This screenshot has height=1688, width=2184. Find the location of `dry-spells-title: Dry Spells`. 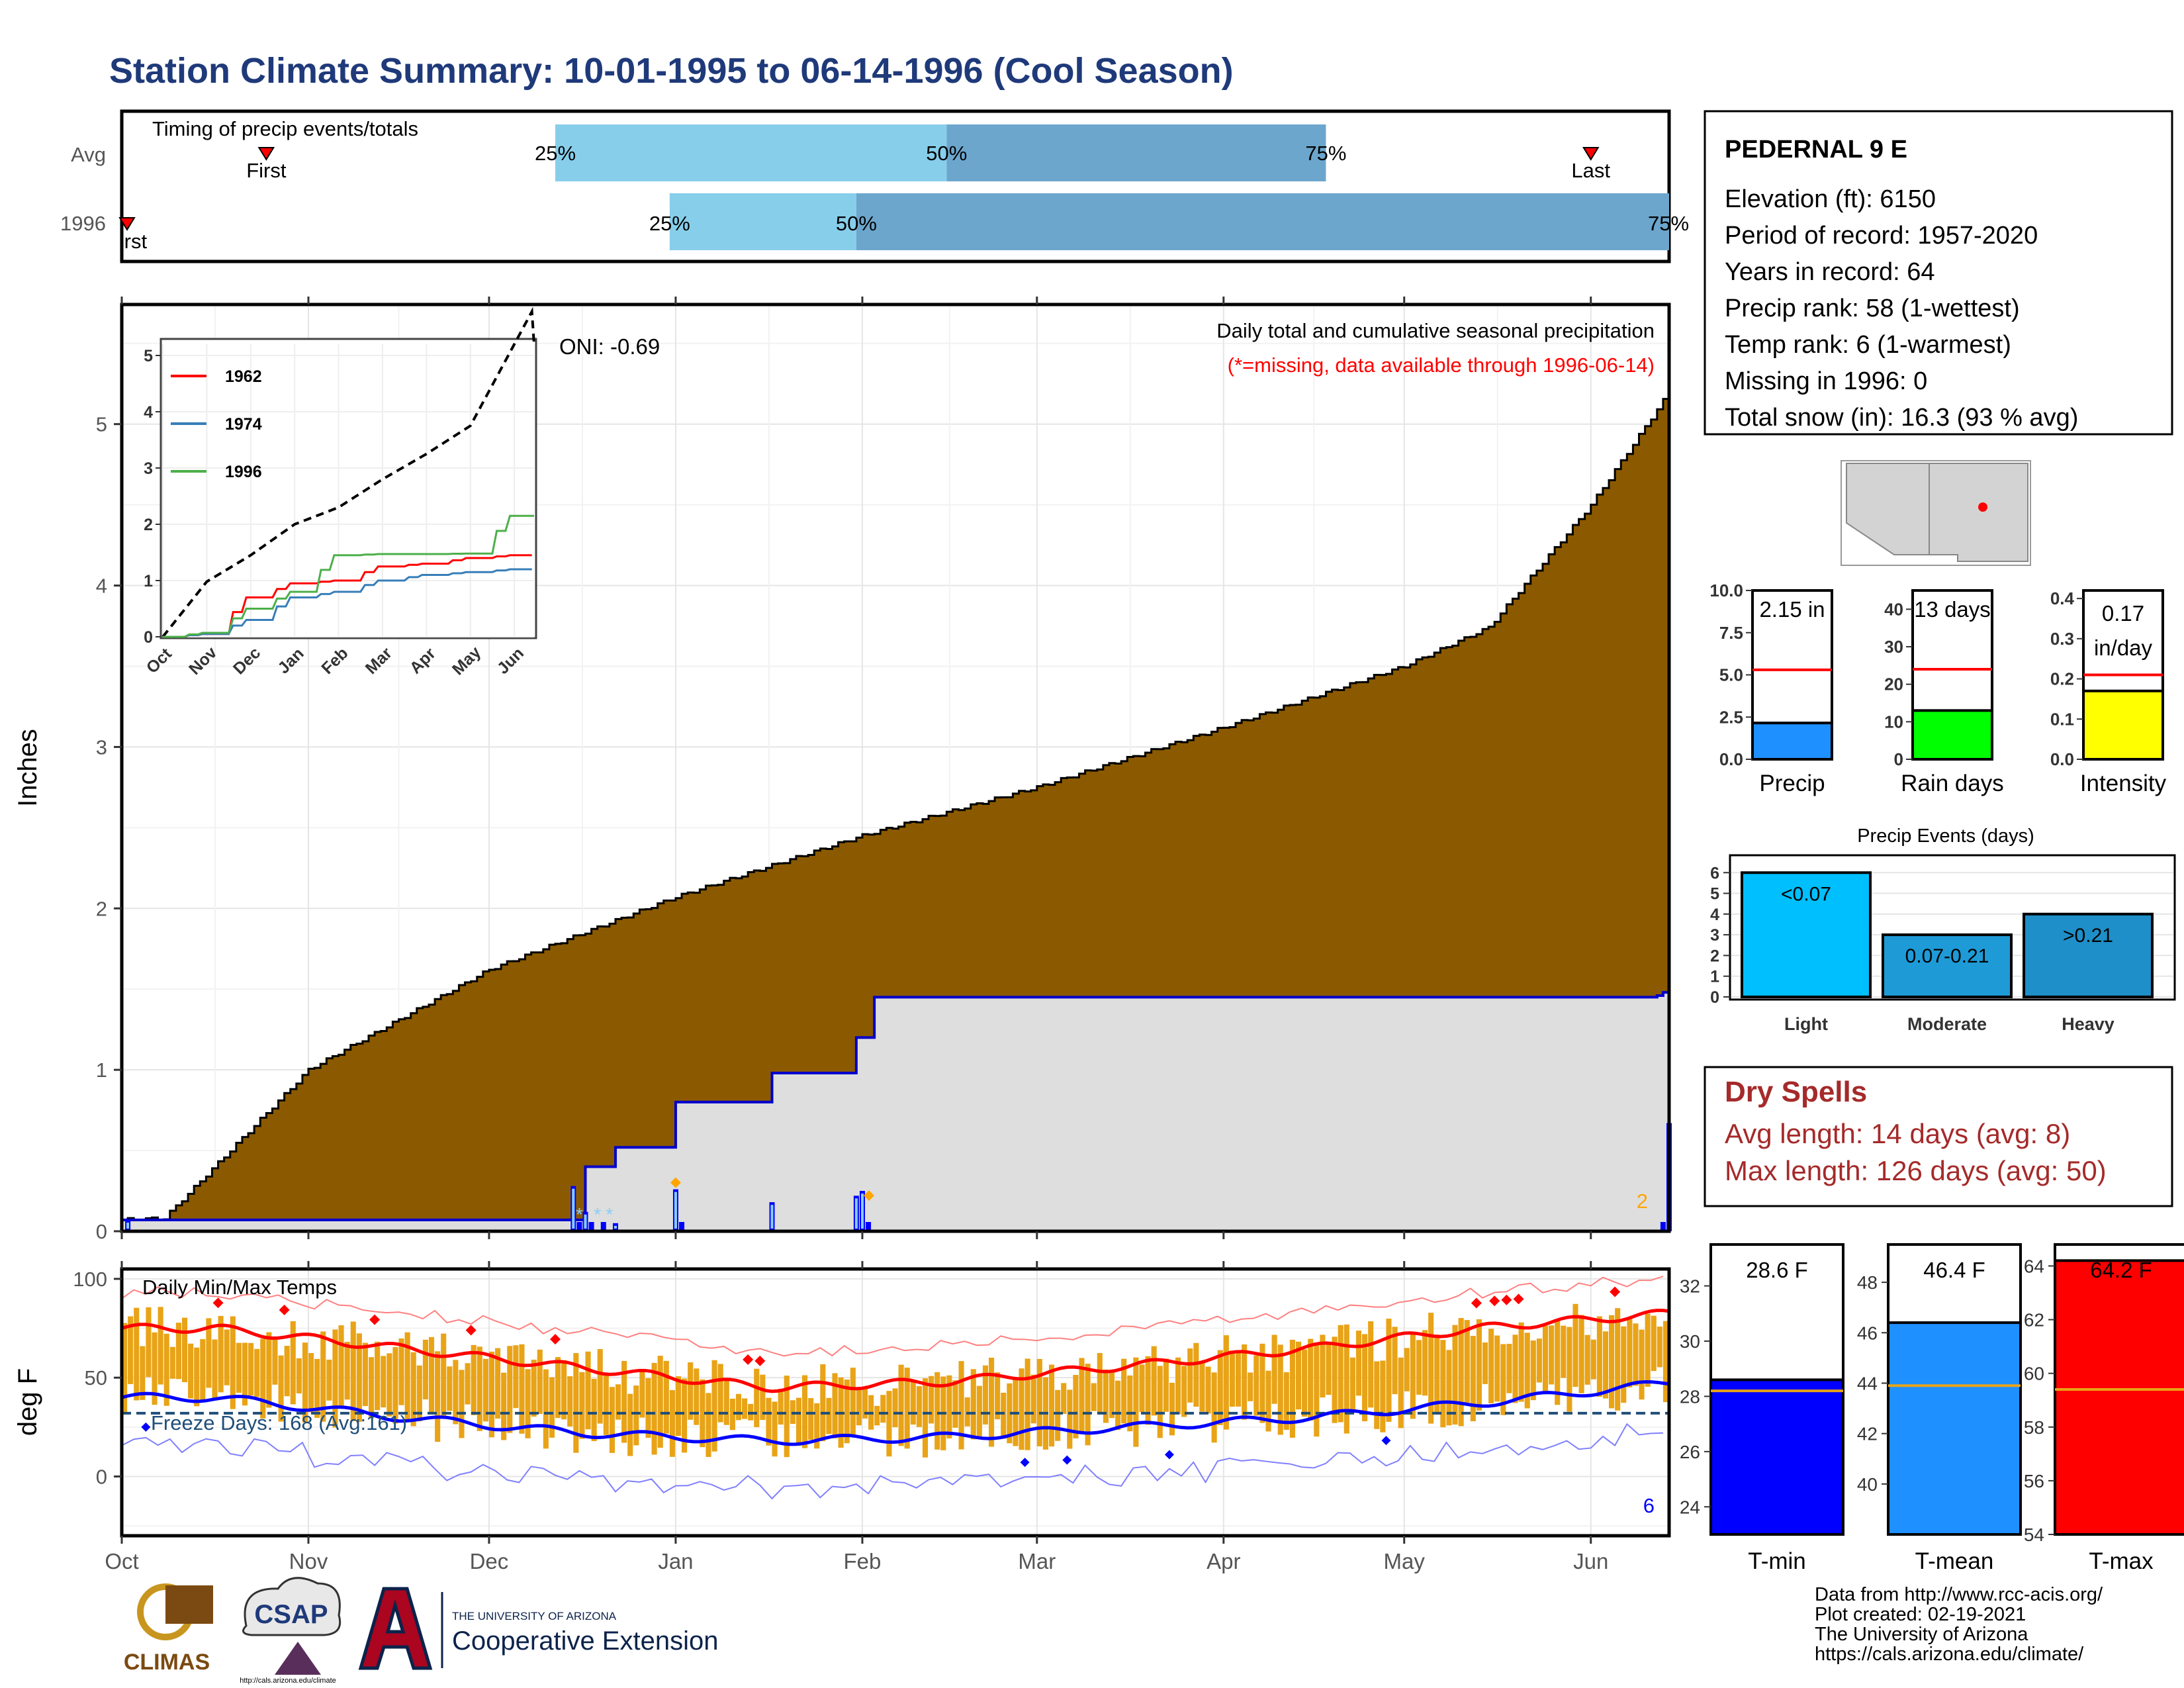

dry-spells-title: Dry Spells is located at coordinates (1796, 1092).